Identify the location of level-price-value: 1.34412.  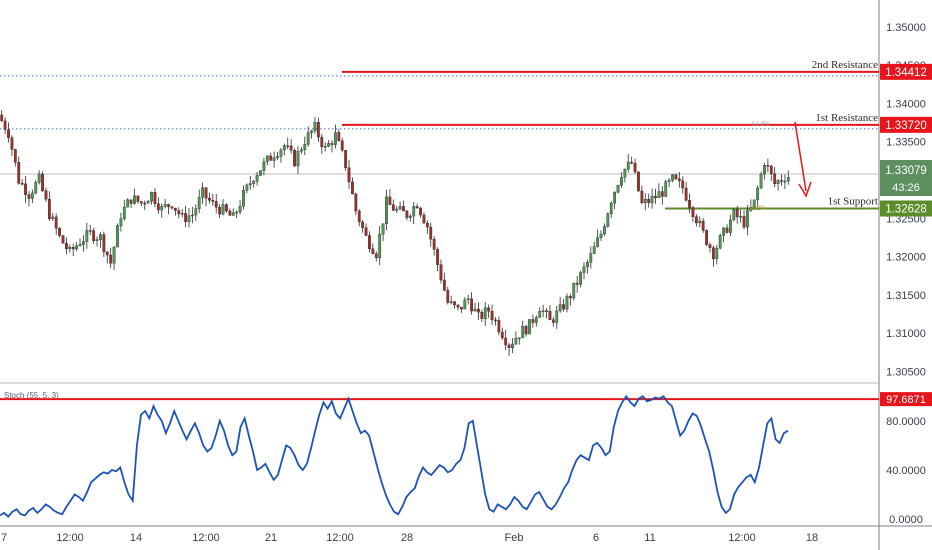
(906, 73).